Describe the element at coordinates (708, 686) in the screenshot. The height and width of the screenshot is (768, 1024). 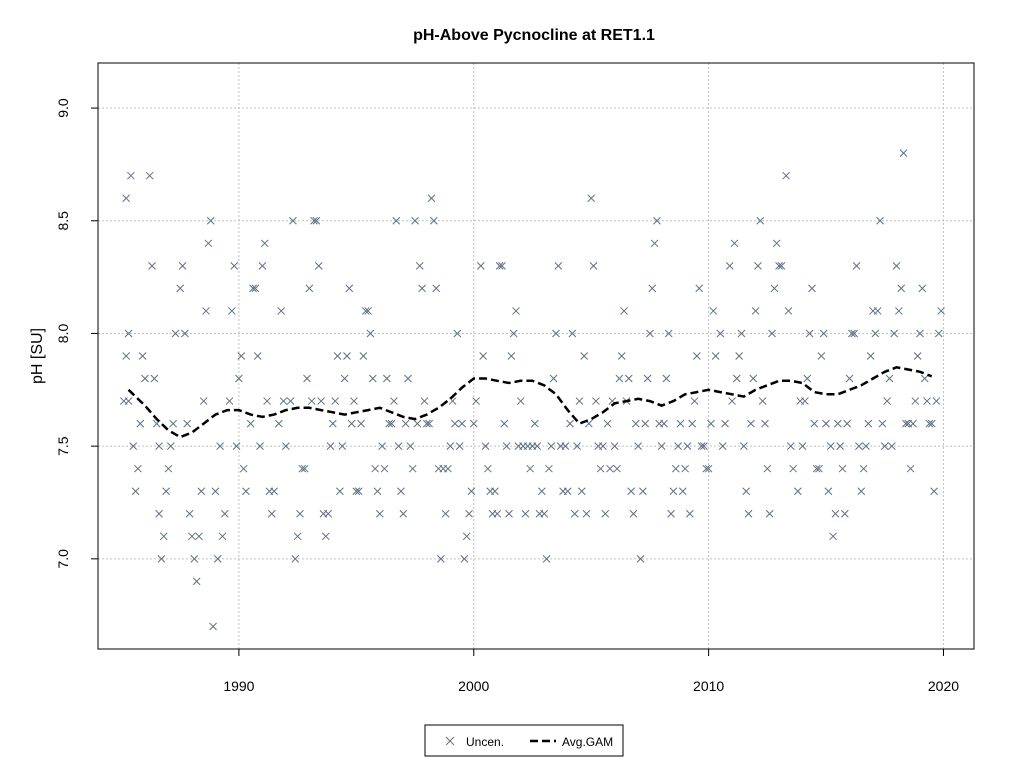
I see `x-tick-label: 2010` at that location.